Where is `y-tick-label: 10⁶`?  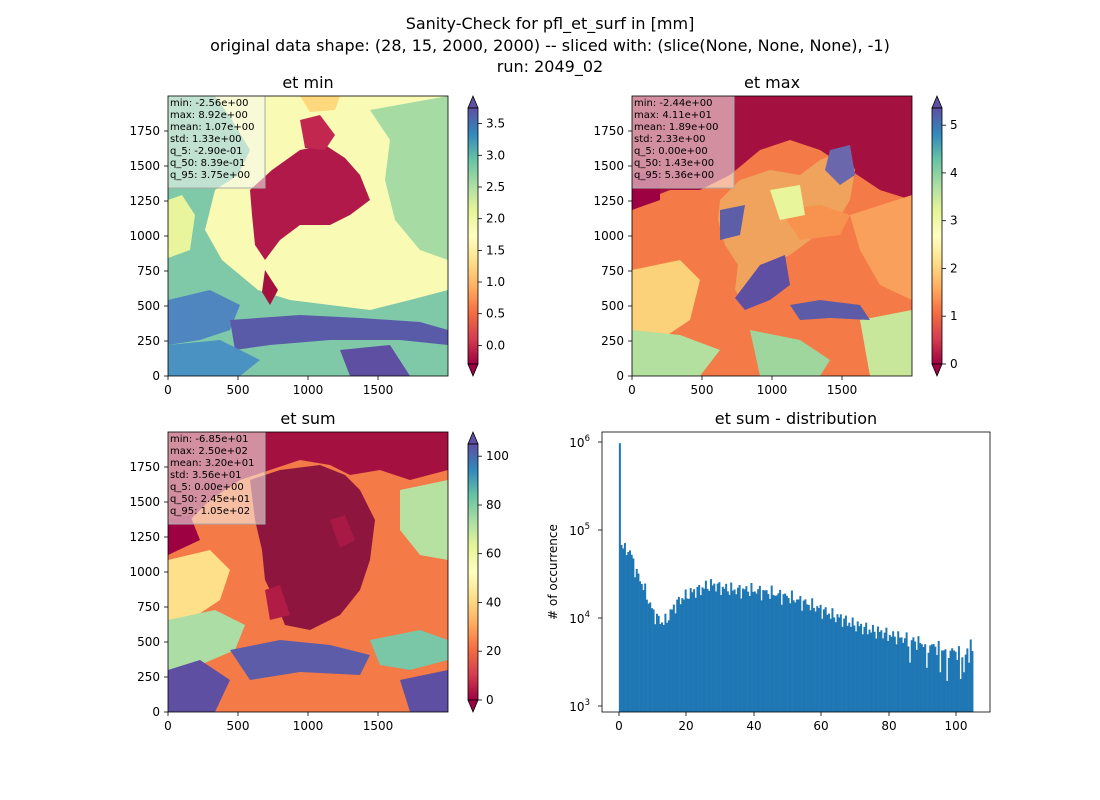
y-tick-label: 10⁶ is located at coordinates (579, 442).